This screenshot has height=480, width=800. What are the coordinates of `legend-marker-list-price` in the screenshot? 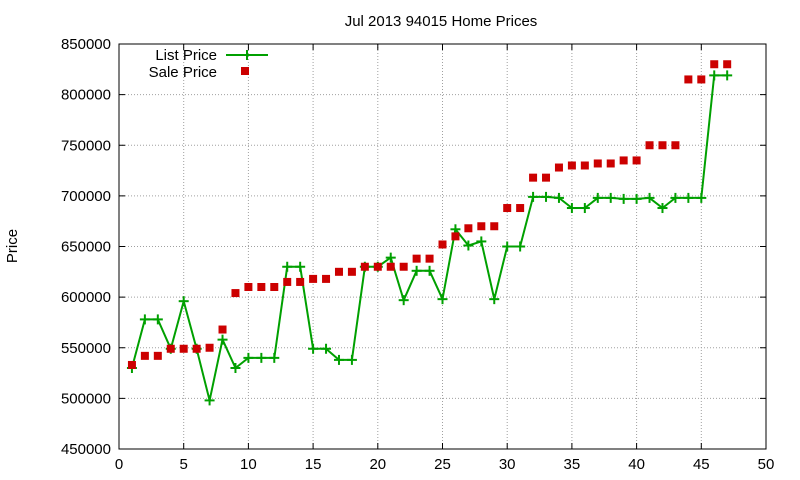 It's located at (247, 55).